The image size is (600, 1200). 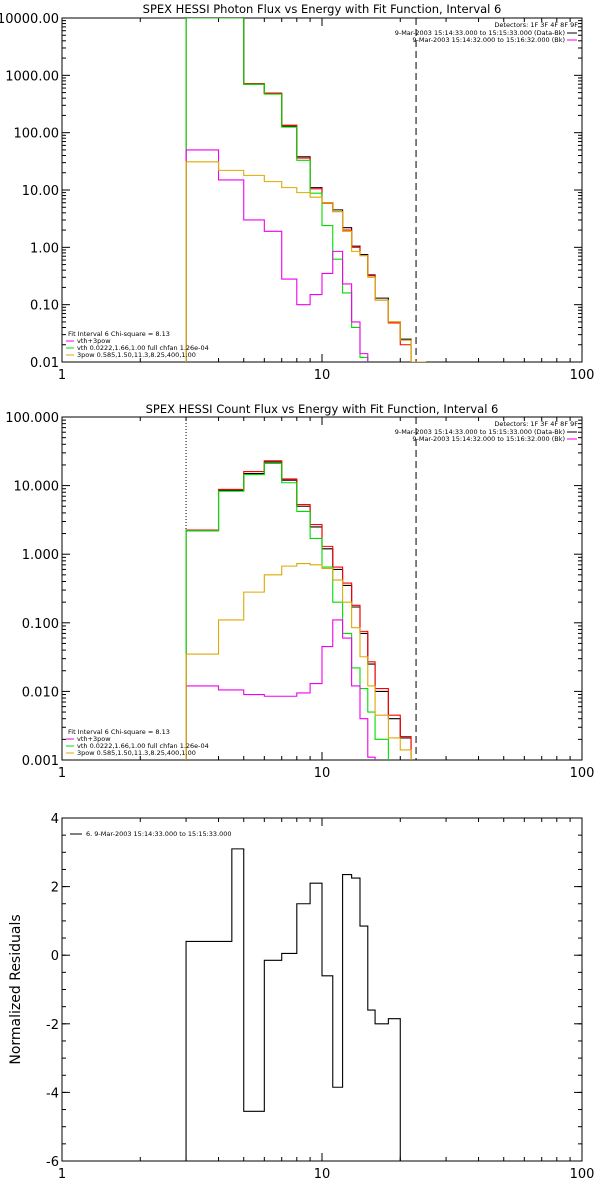 What do you see at coordinates (37, 487) in the screenshot?
I see `y-tick-label: 10.000` at bounding box center [37, 487].